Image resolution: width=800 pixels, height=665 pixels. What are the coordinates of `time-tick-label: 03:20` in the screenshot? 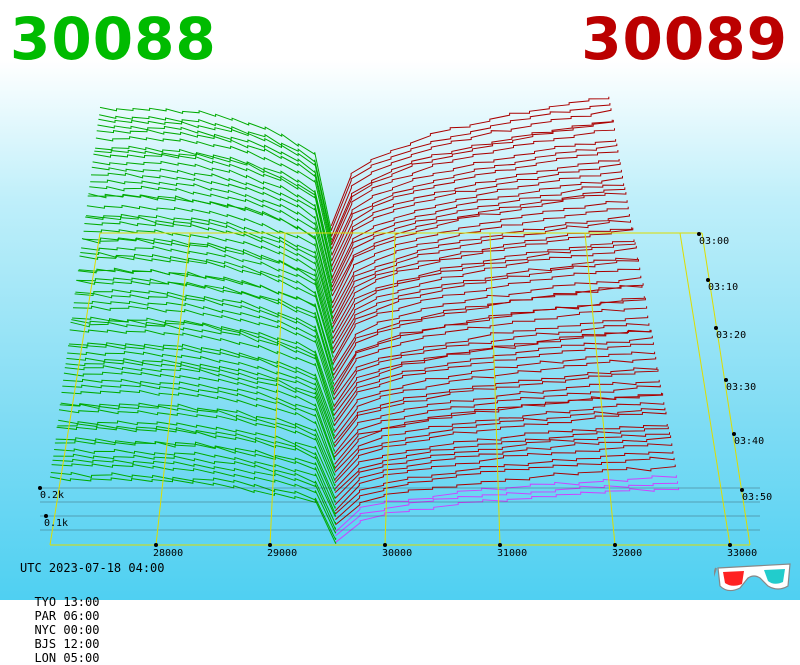 It's located at (731, 335).